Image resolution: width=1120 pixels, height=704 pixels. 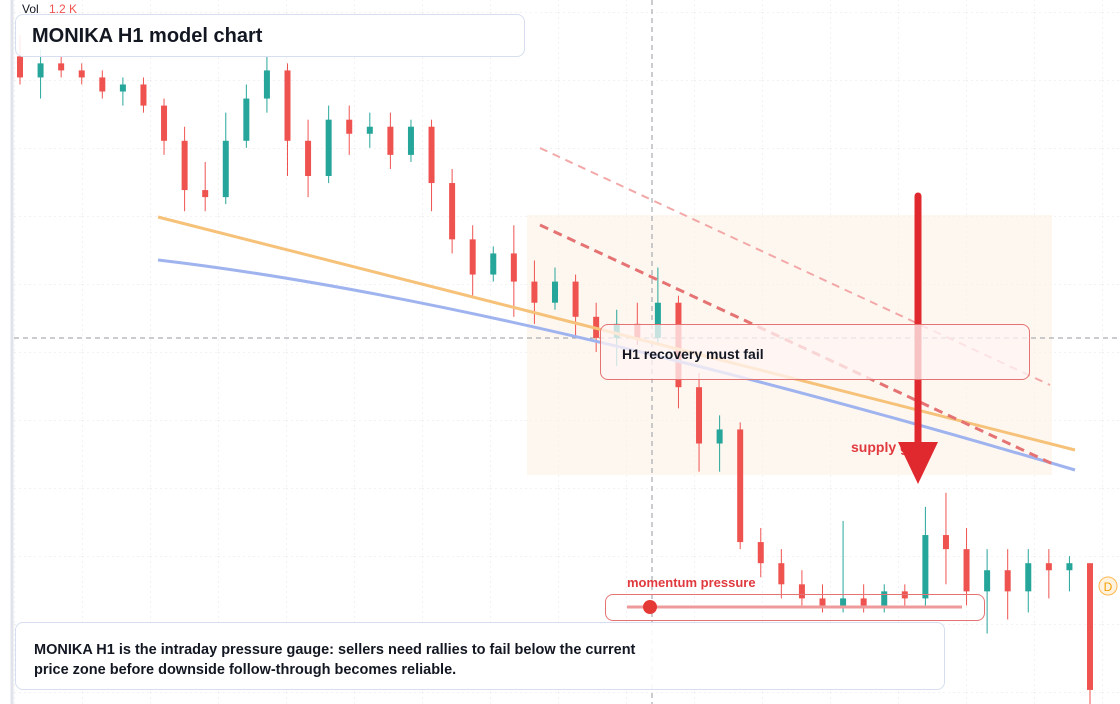 I want to click on annotation-box: H1 recovery must fail, so click(x=815, y=352).